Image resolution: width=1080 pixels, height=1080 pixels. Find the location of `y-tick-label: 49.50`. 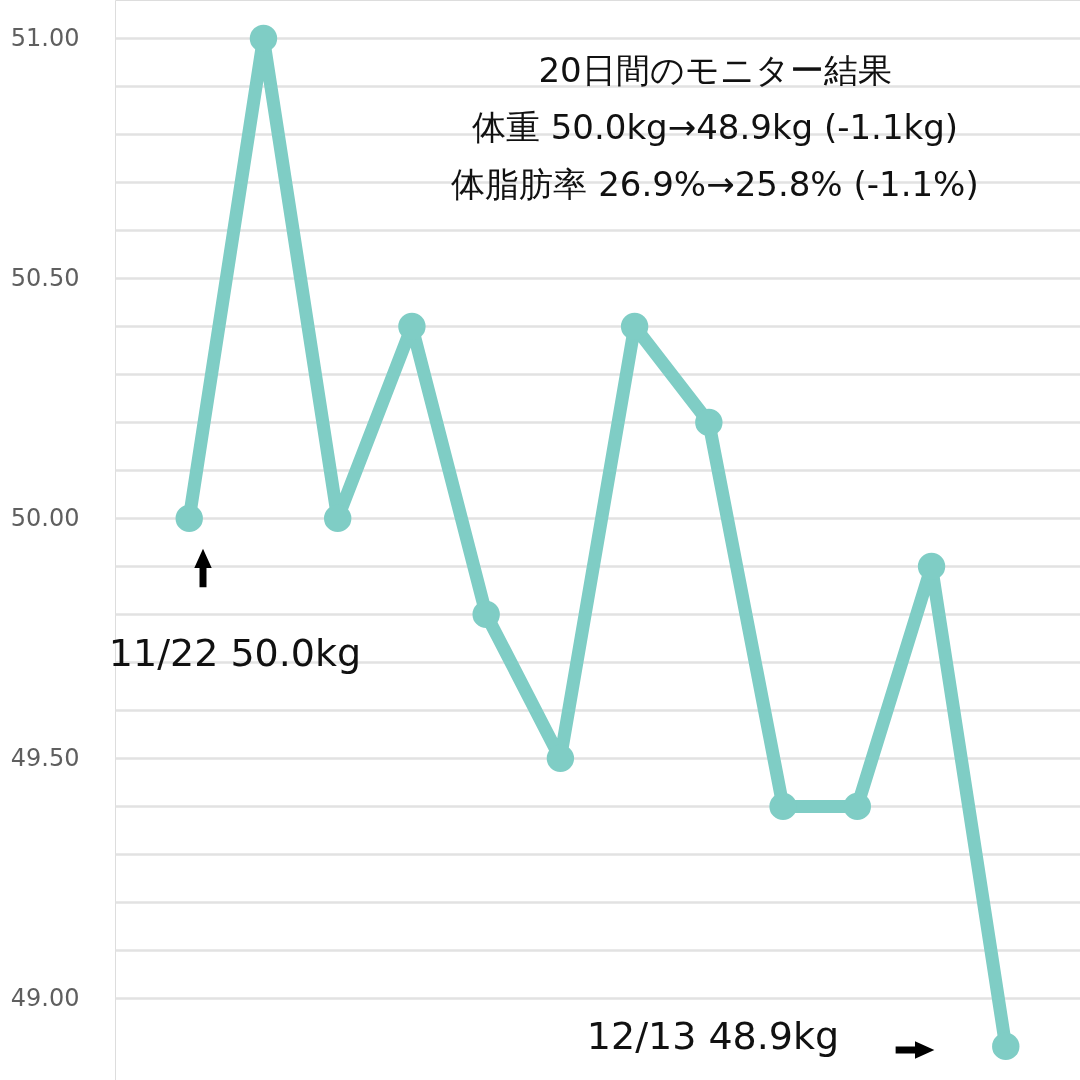

y-tick-label: 49.50 is located at coordinates (45, 757).